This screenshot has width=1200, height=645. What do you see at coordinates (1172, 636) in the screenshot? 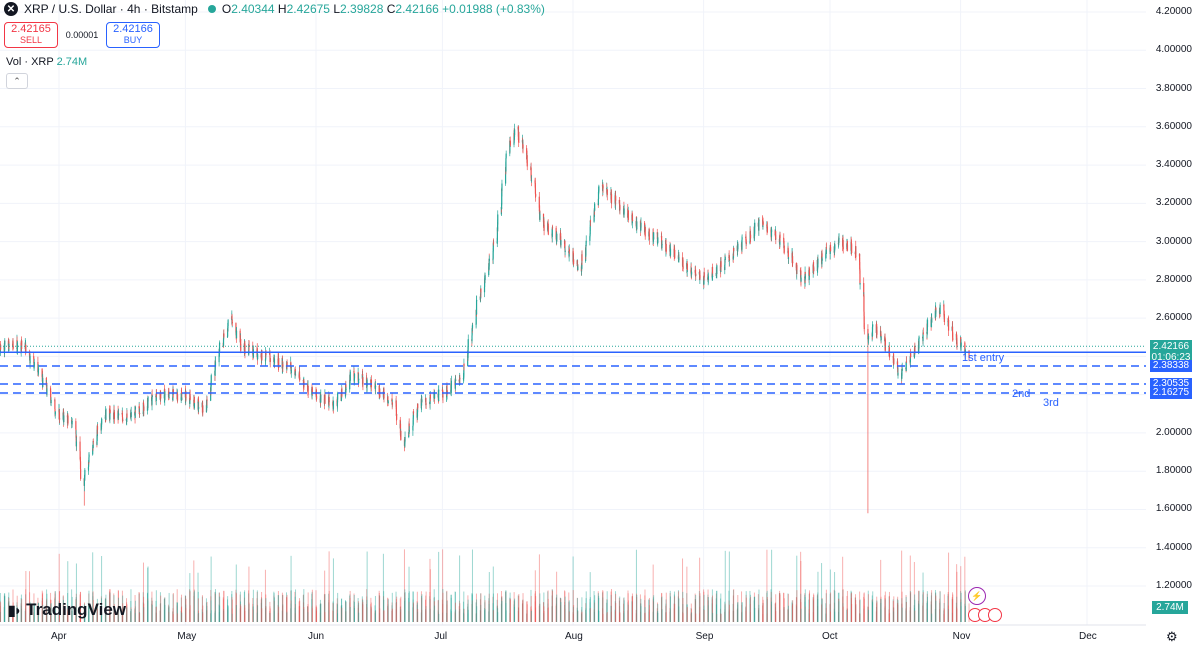
I see `gear-icon: ⚙` at bounding box center [1172, 636].